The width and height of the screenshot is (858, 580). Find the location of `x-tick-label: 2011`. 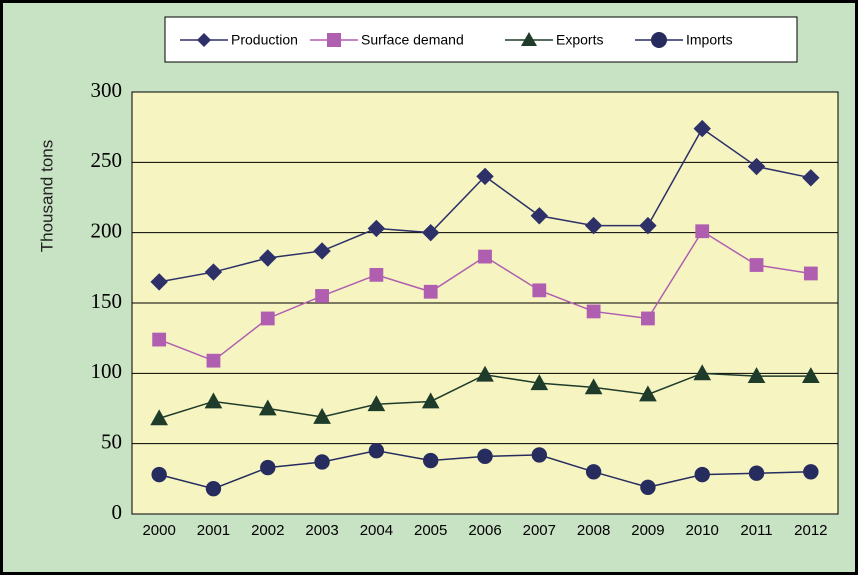

x-tick-label: 2011 is located at coordinates (756, 530).